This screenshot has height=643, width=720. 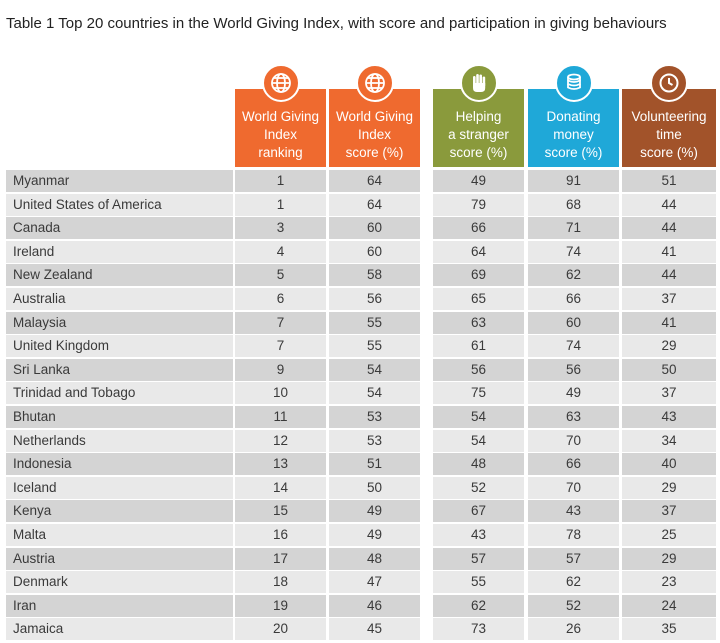 What do you see at coordinates (361, 181) in the screenshot?
I see `table-row: Myanmar 1 64 49 91 51` at bounding box center [361, 181].